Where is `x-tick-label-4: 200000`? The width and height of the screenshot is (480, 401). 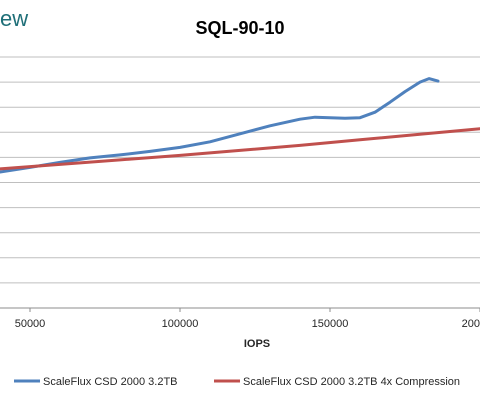 x-tick-label-4: 200000 is located at coordinates (471, 324).